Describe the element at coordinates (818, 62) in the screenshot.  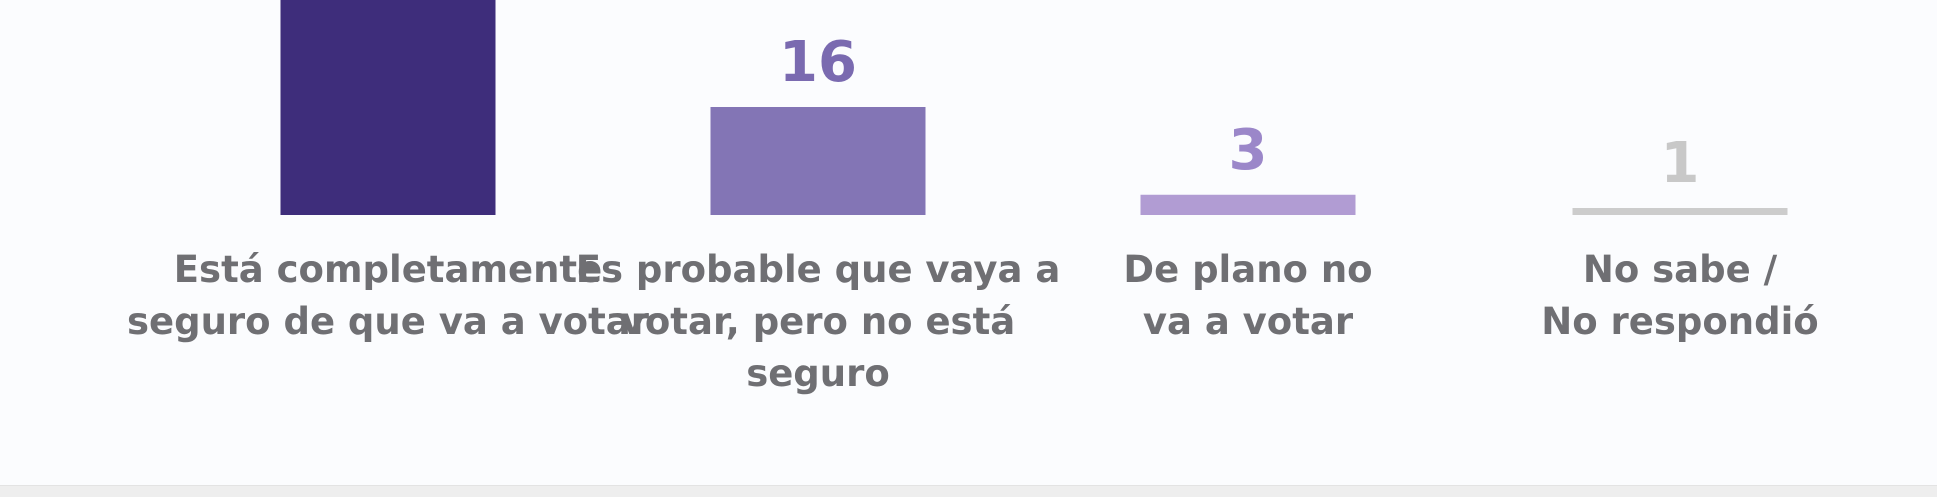
I see `bar-value-label-2: 16` at that location.